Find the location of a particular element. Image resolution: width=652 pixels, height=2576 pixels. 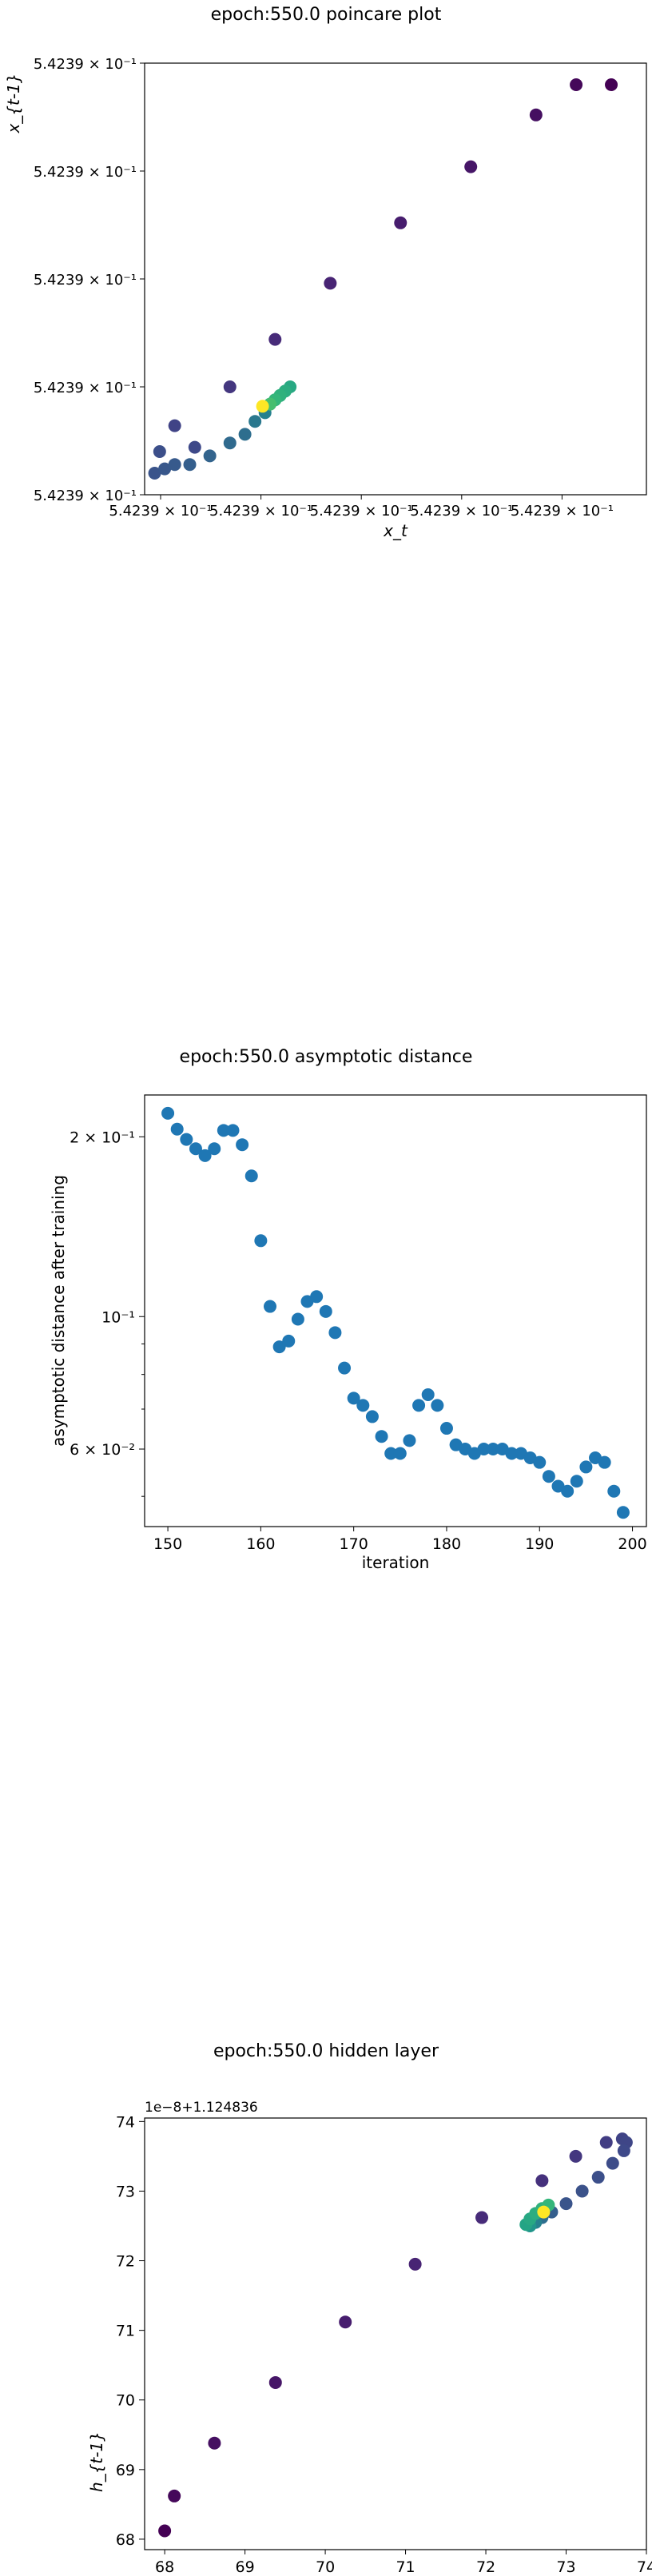

x-tick-label: 200 is located at coordinates (632, 1544).